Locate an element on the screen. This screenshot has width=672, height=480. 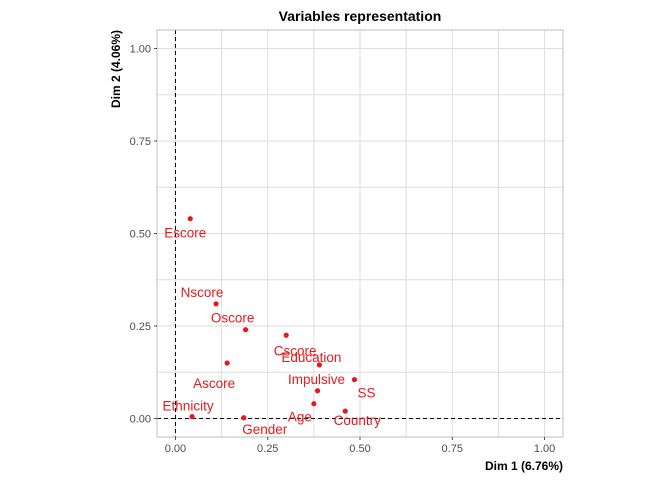
point-label: Ascore is located at coordinates (214, 383).